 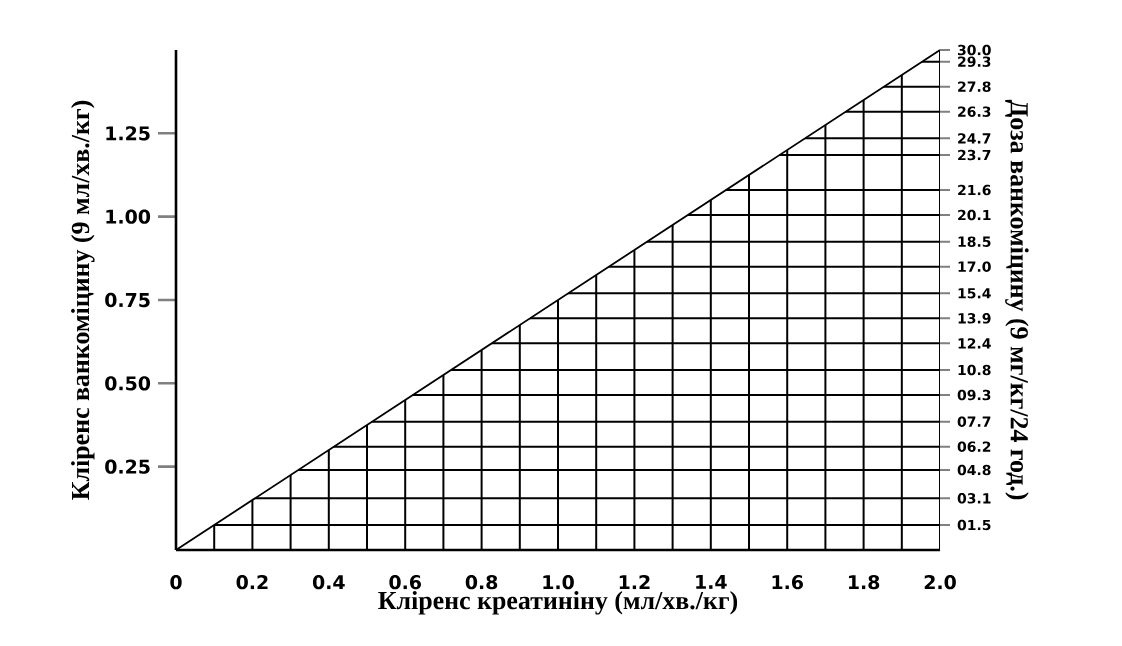 What do you see at coordinates (128, 383) in the screenshot?
I see `y-tick-label: 0.50` at bounding box center [128, 383].